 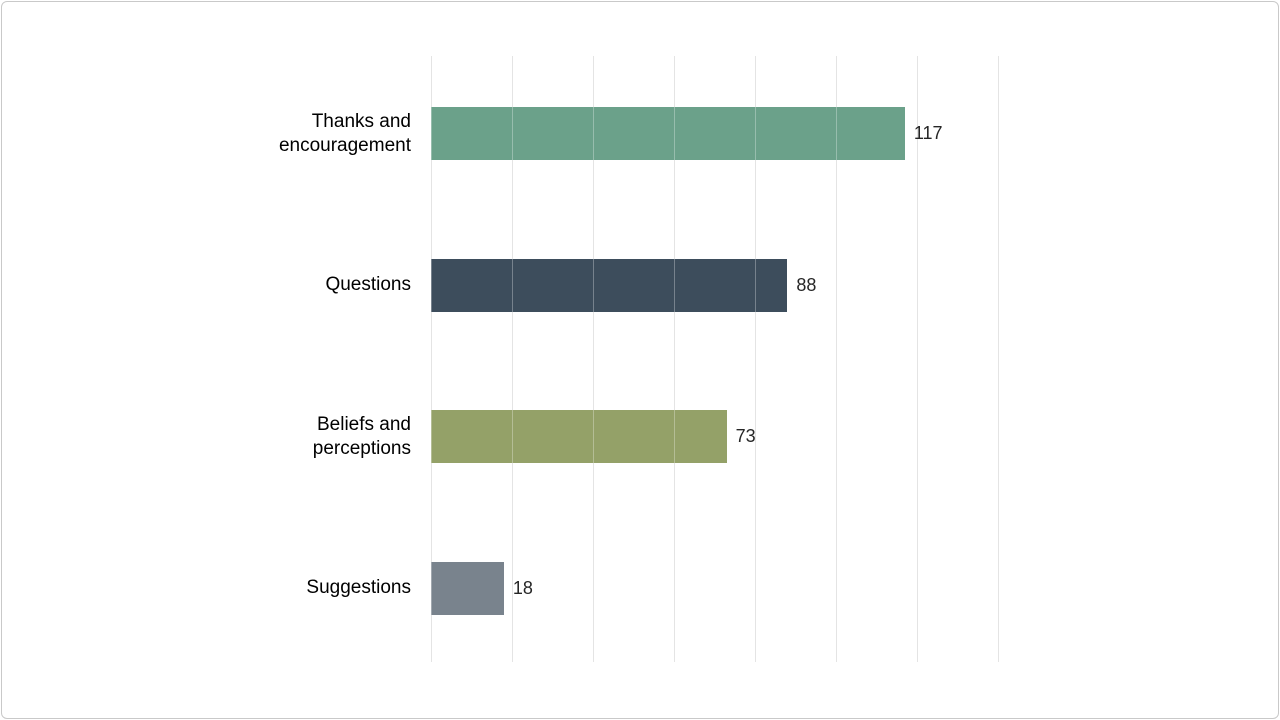 What do you see at coordinates (368, 285) in the screenshot?
I see `category-label: Questions` at bounding box center [368, 285].